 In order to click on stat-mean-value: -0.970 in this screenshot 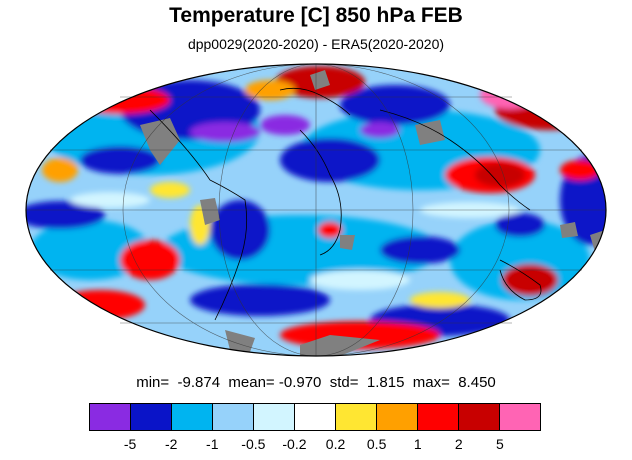, I will do `click(300, 382)`.